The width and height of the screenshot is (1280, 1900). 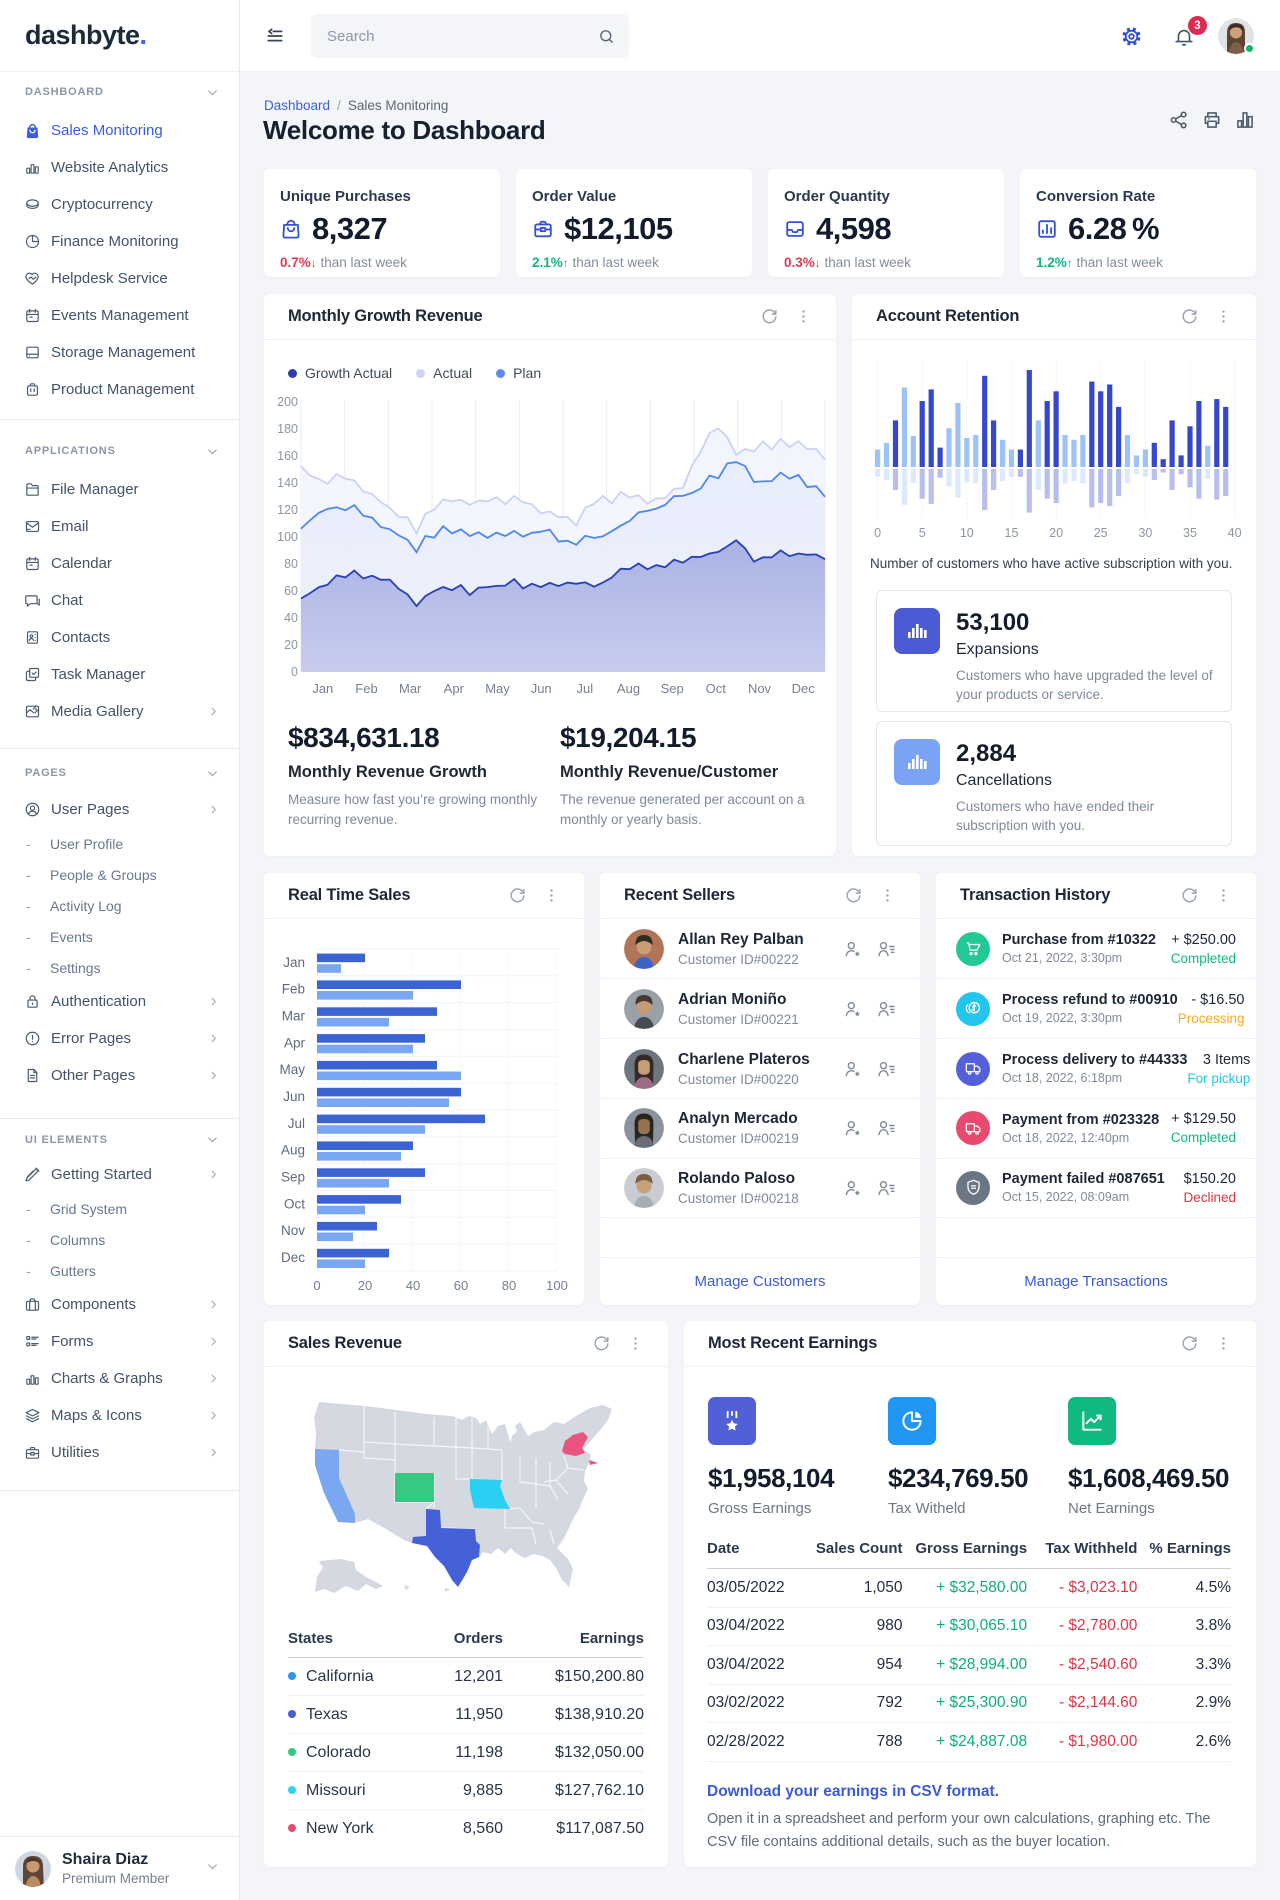 What do you see at coordinates (922, 533) in the screenshot?
I see `svg-text: 5` at bounding box center [922, 533].